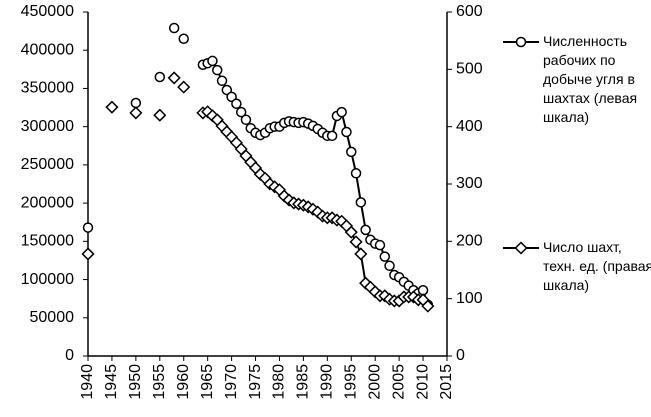 This screenshot has width=651, height=417. Describe the element at coordinates (231, 382) in the screenshot. I see `x-tick-label: 1970` at that location.